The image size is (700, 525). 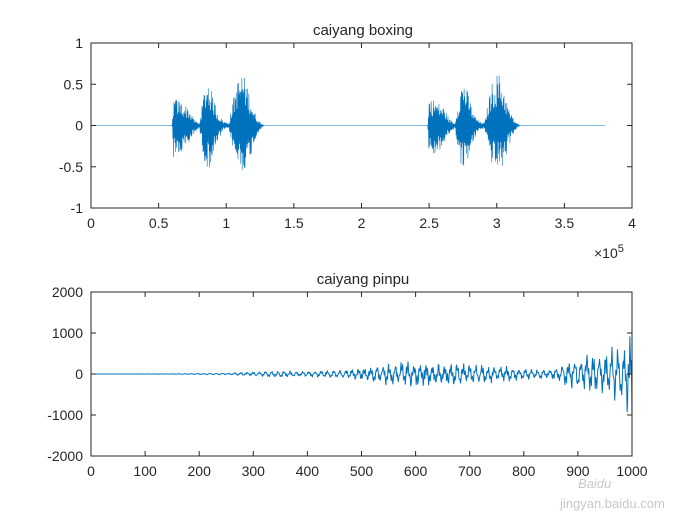 What do you see at coordinates (71, 167) in the screenshot?
I see `y-tick-label: -0.5` at bounding box center [71, 167].